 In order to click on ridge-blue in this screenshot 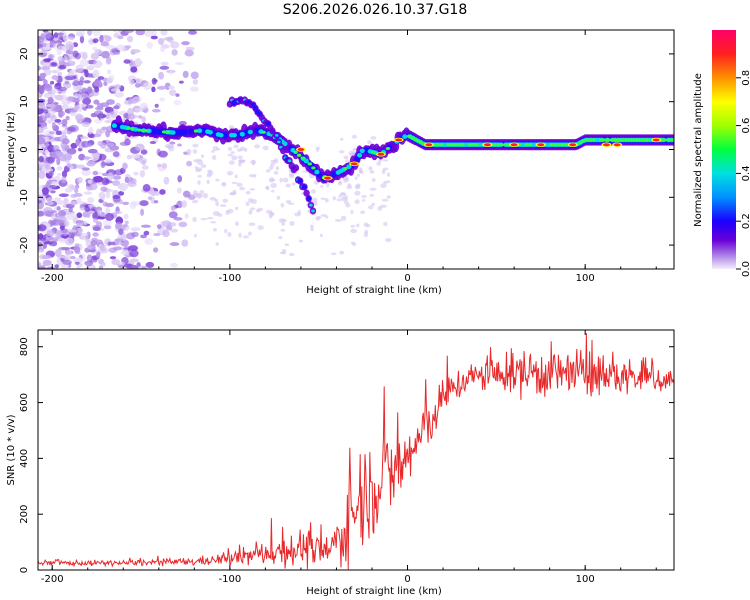, I will do `click(184, 132)`.